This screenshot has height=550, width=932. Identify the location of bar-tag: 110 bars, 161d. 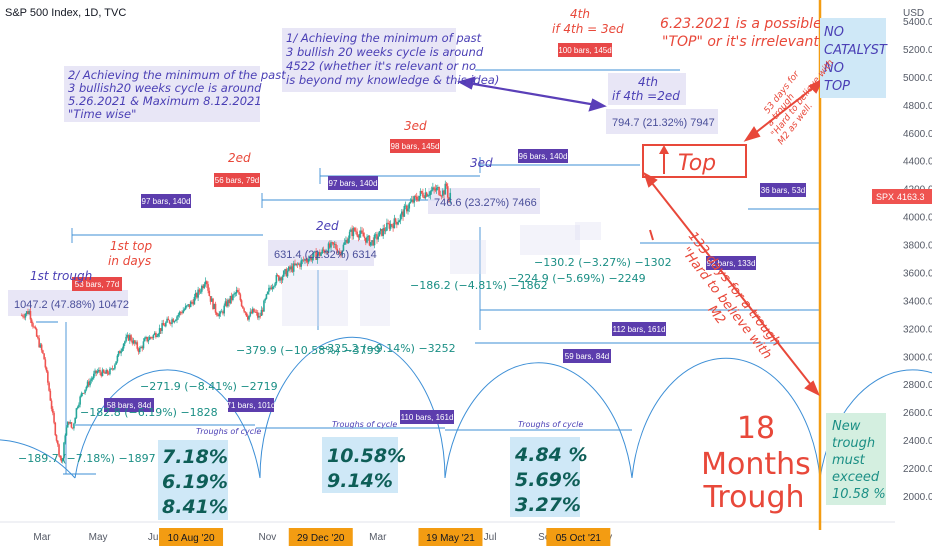
(427, 417).